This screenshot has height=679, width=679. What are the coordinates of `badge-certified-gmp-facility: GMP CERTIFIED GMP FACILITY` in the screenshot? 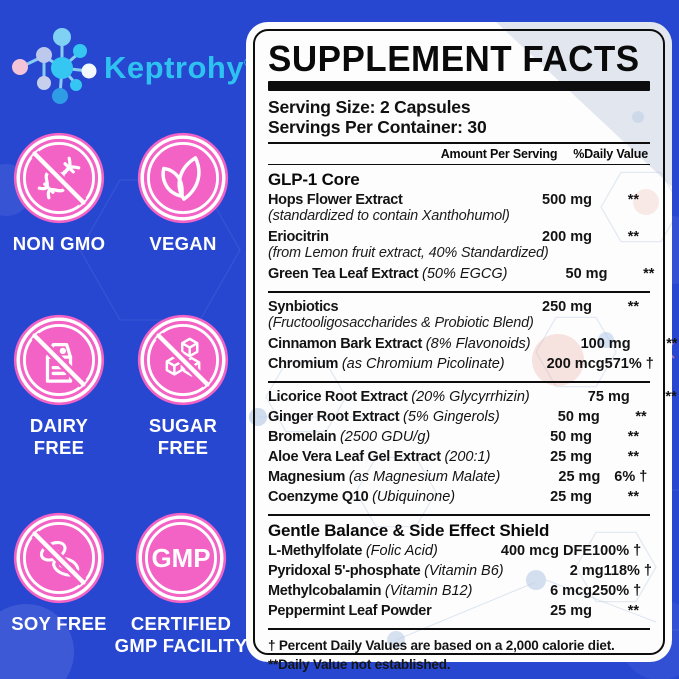 It's located at (181, 583).